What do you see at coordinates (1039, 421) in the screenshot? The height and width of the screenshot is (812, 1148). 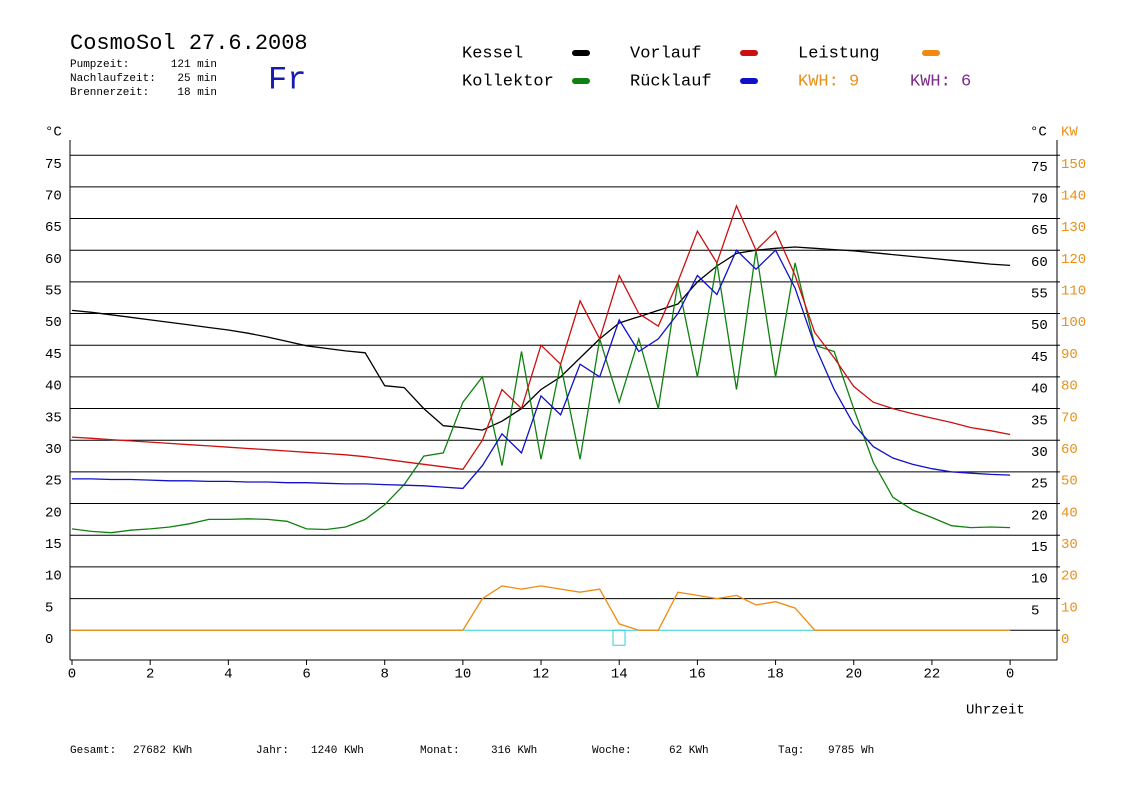 I see `y-tick-label-right: 35` at bounding box center [1039, 421].